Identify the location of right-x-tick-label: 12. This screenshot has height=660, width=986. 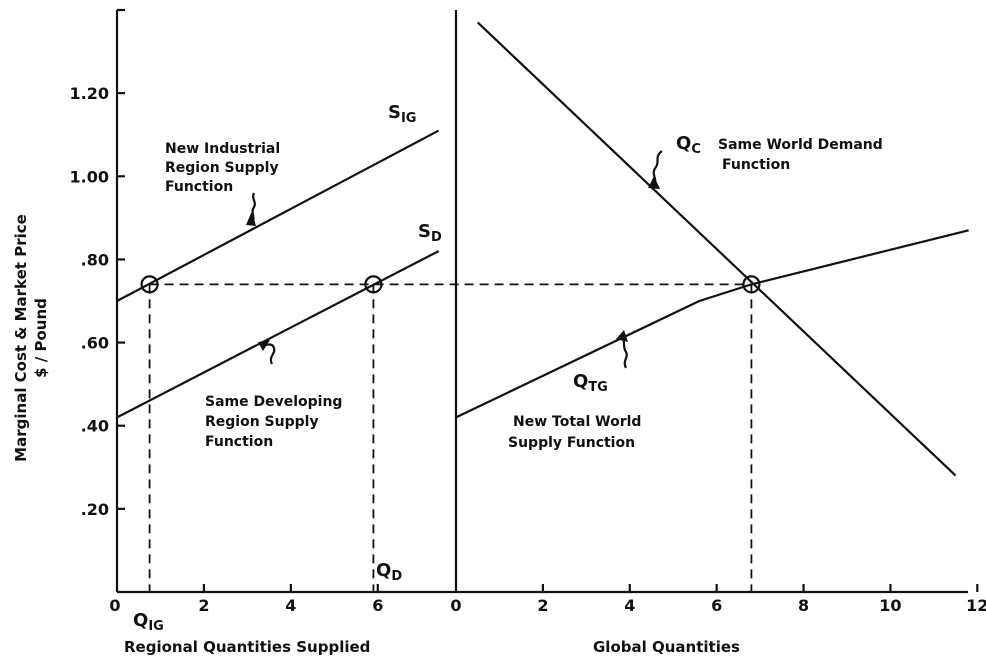
(976, 605).